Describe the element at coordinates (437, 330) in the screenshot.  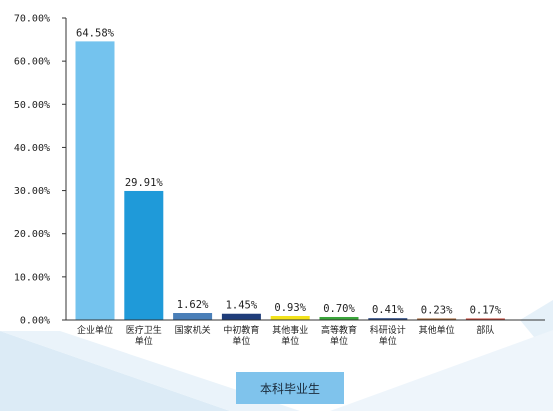
I see `category-label: 其他单位` at that location.